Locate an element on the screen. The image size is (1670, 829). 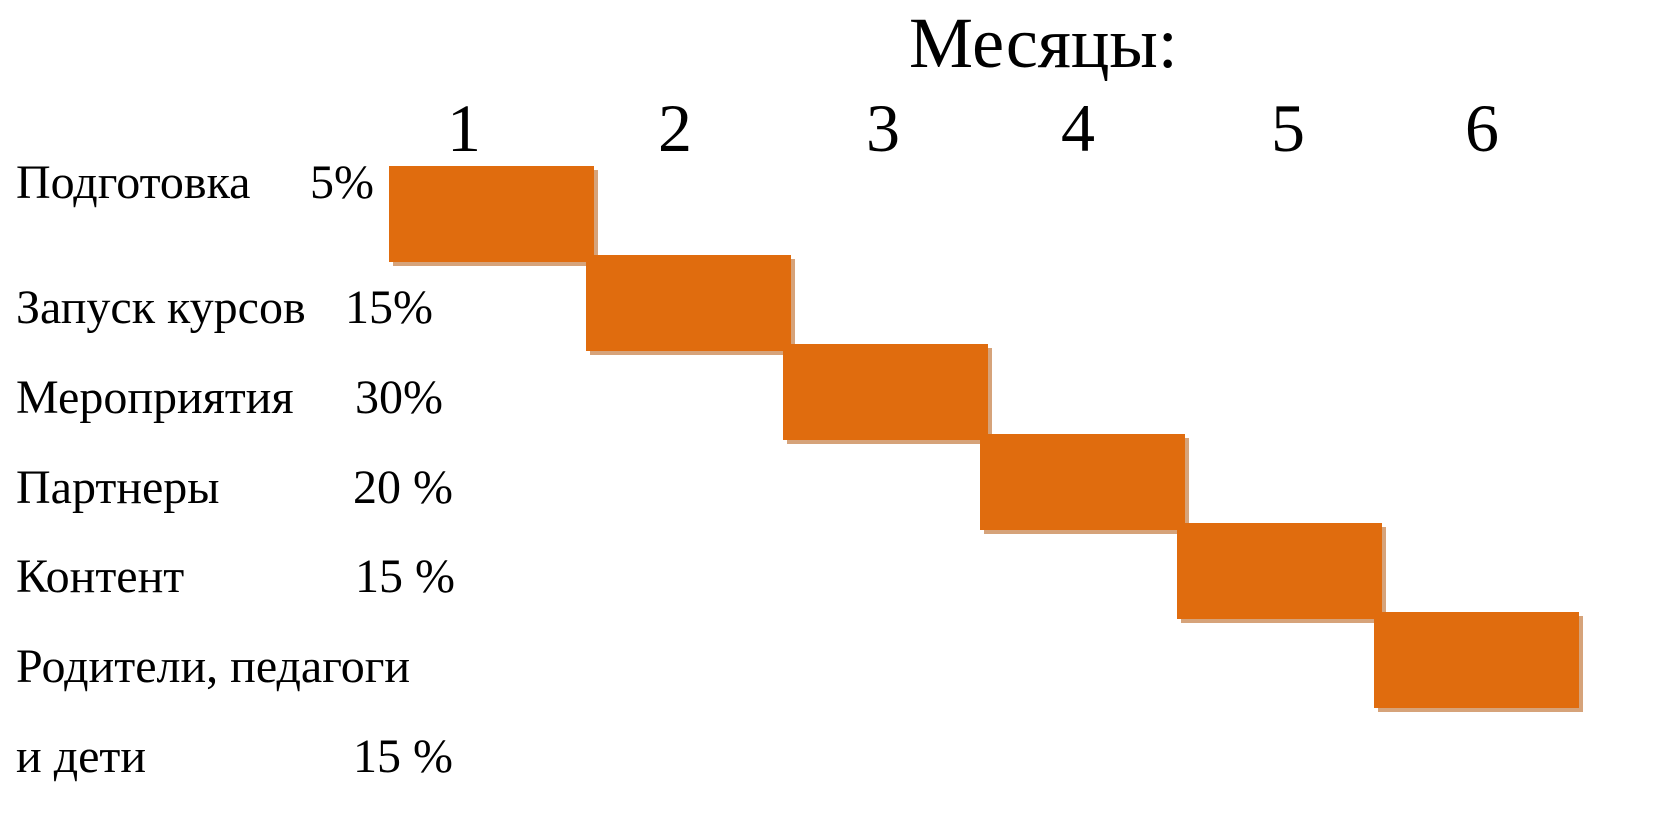
task-share-course-launch: 15% is located at coordinates (389, 308).